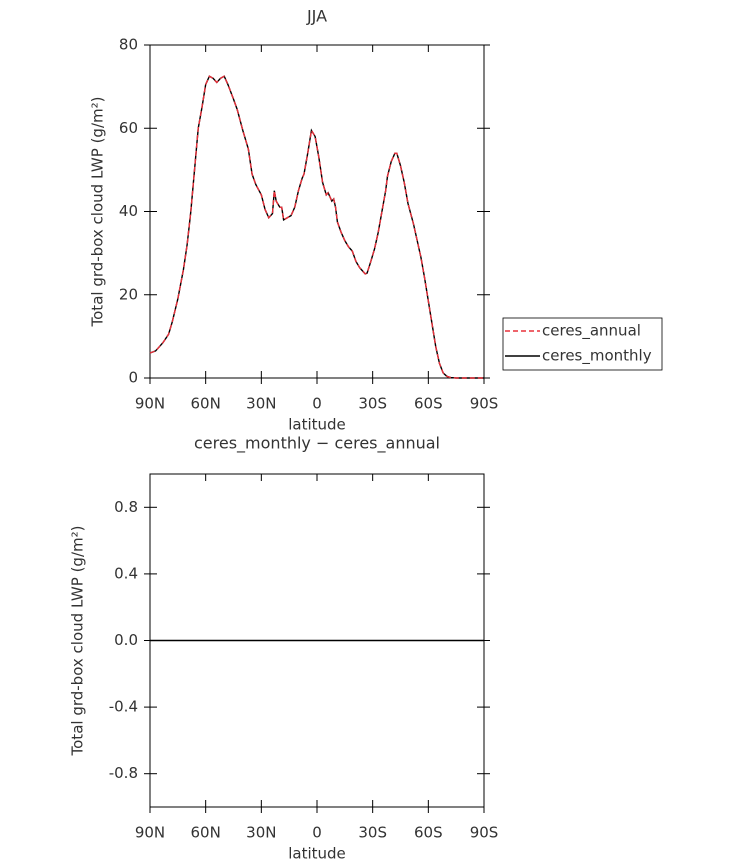 The height and width of the screenshot is (866, 733). What do you see at coordinates (582, 344) in the screenshot?
I see `legend-box` at bounding box center [582, 344].